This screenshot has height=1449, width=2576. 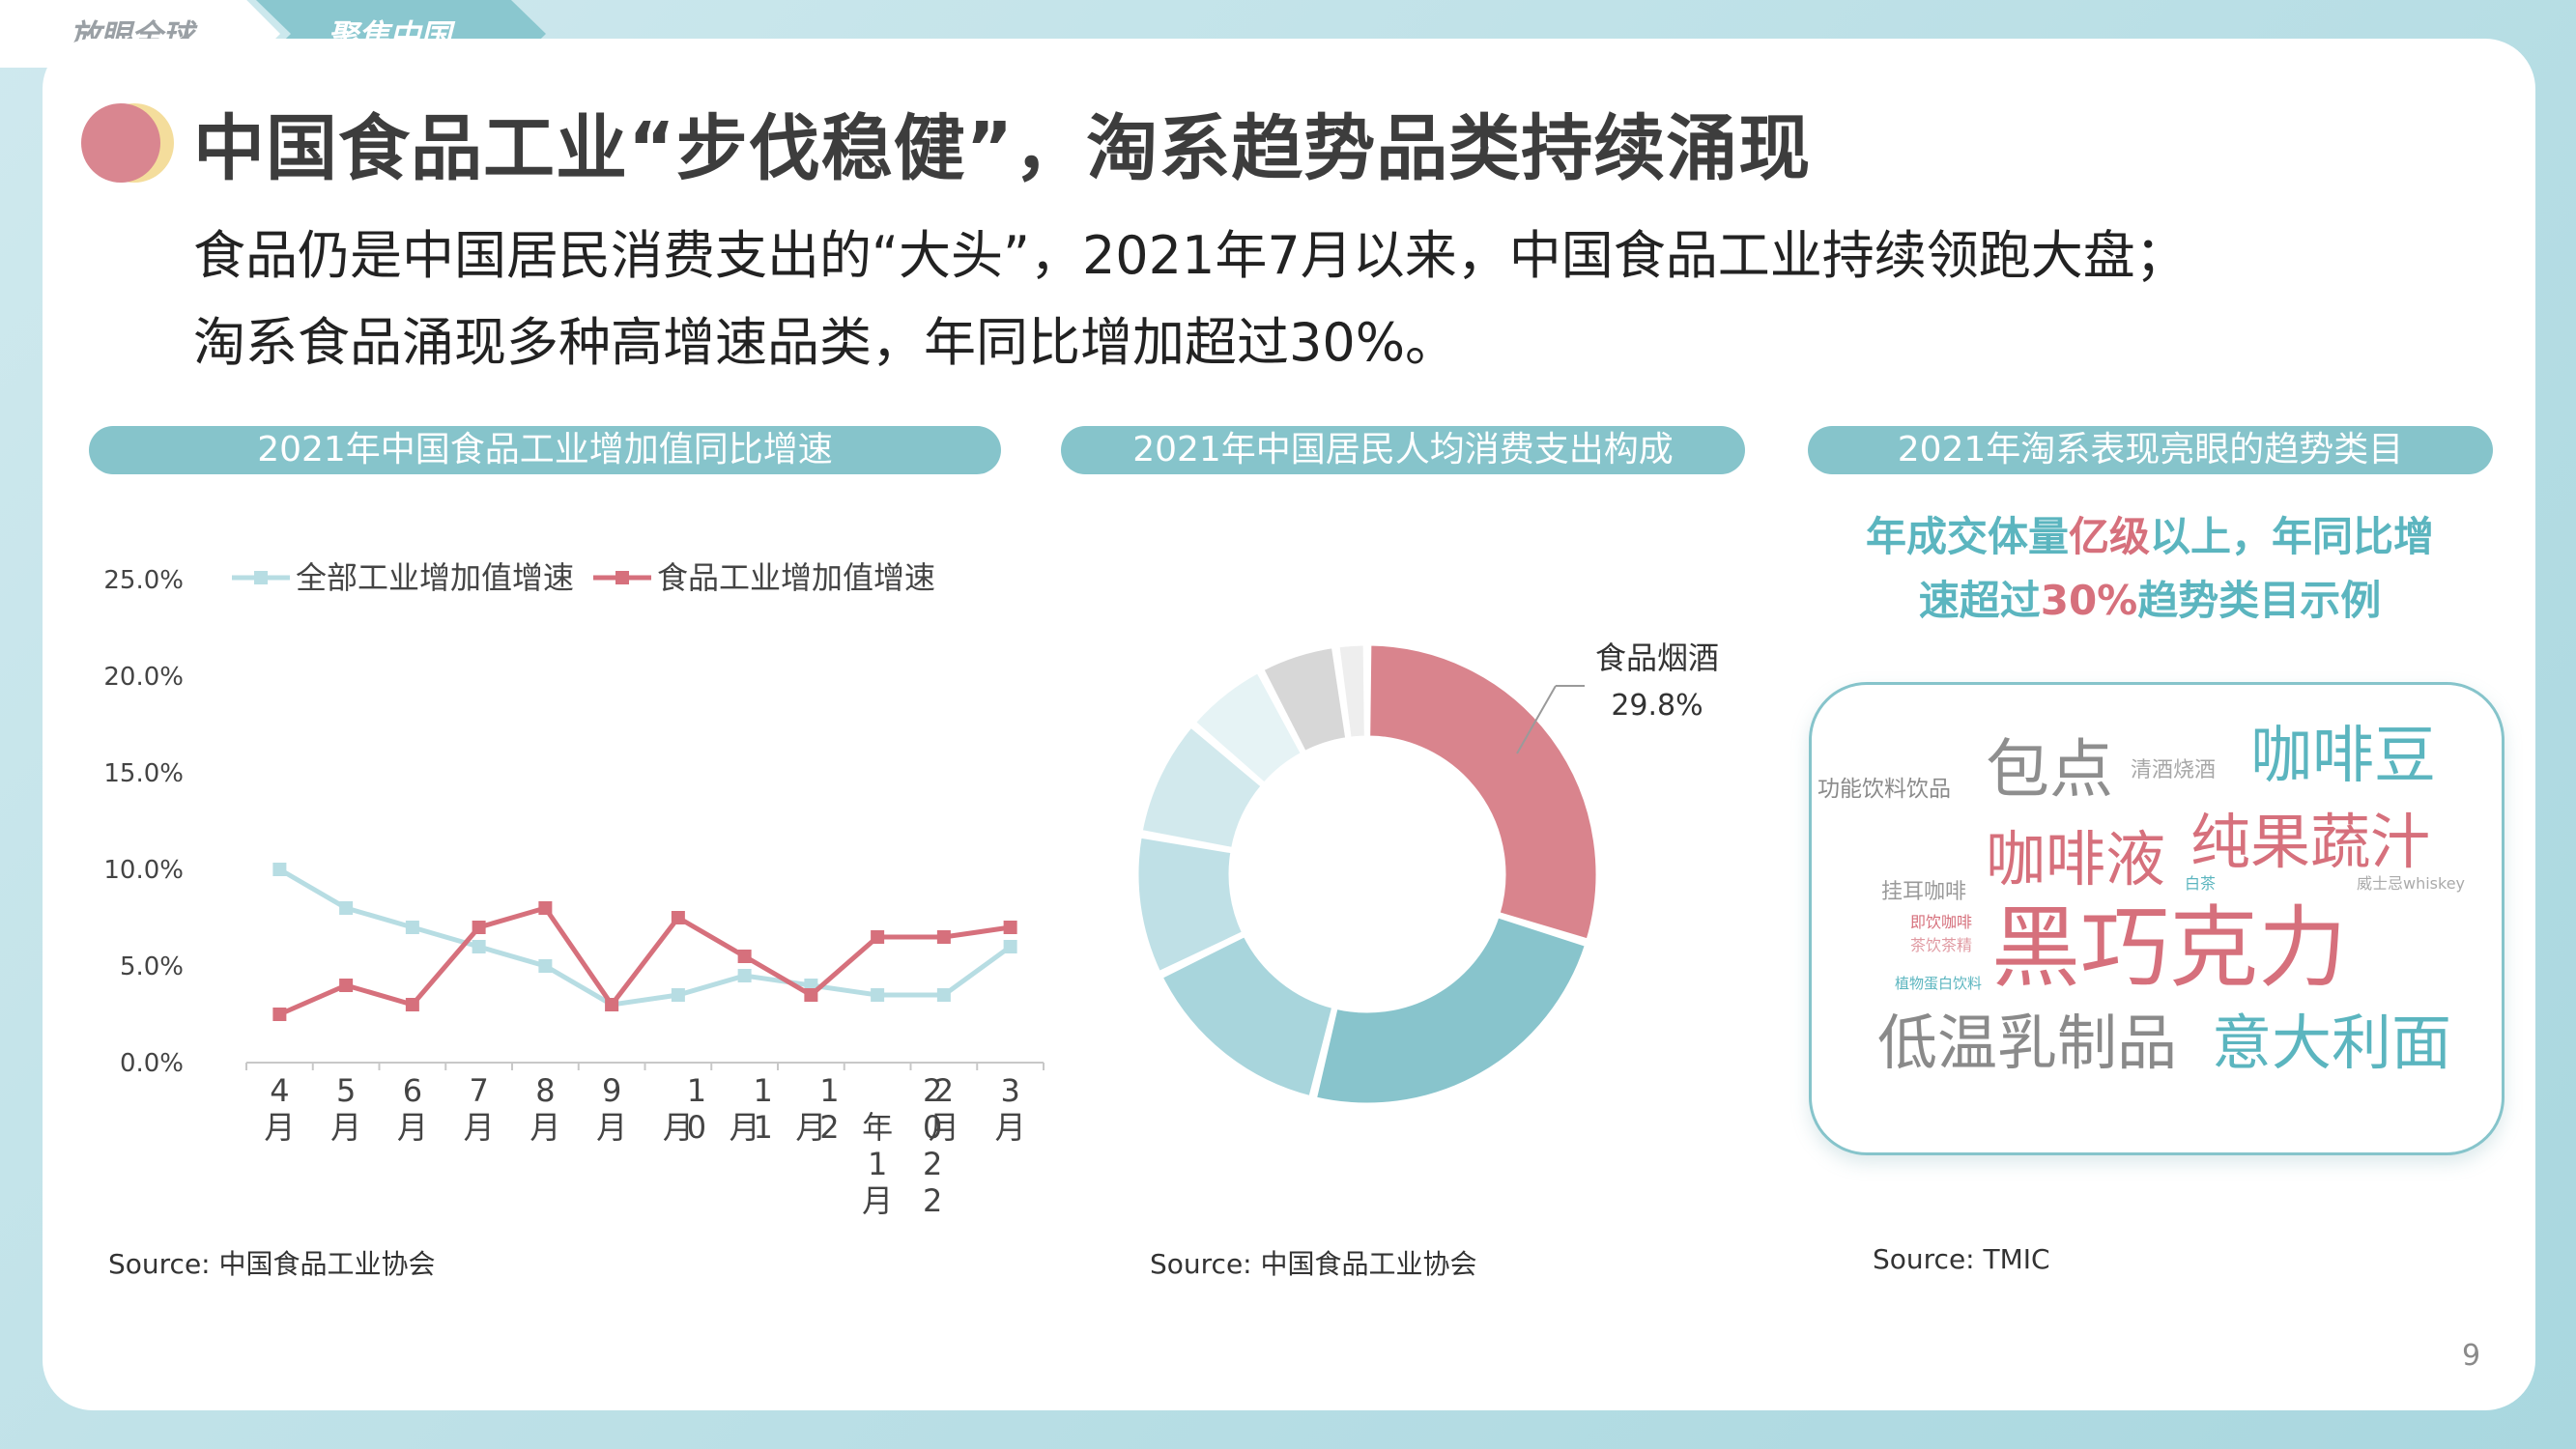 I want to click on word-pasta: 意大利面, so click(x=2332, y=1043).